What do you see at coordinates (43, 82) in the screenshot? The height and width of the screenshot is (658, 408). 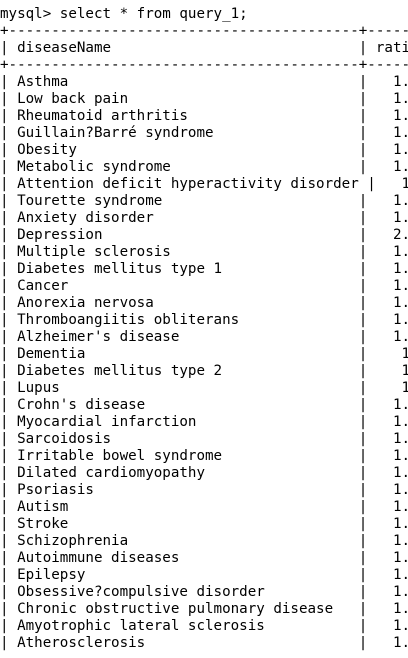 I see `disease-name-cell: Asthma` at bounding box center [43, 82].